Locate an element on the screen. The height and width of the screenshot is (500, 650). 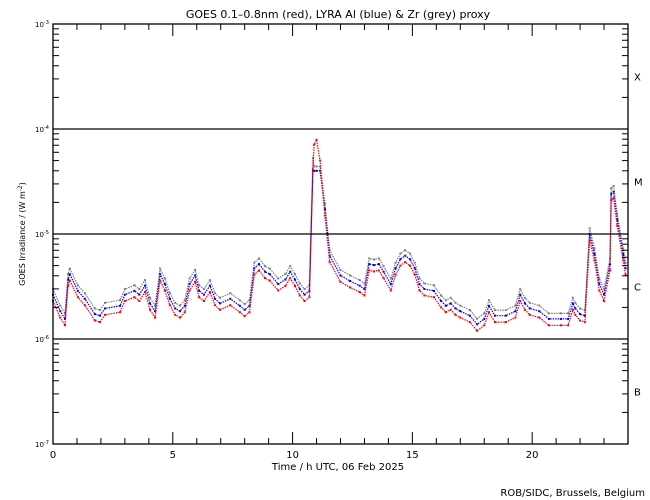
y-tick-label: 10⁻³ is located at coordinates (42, 24).